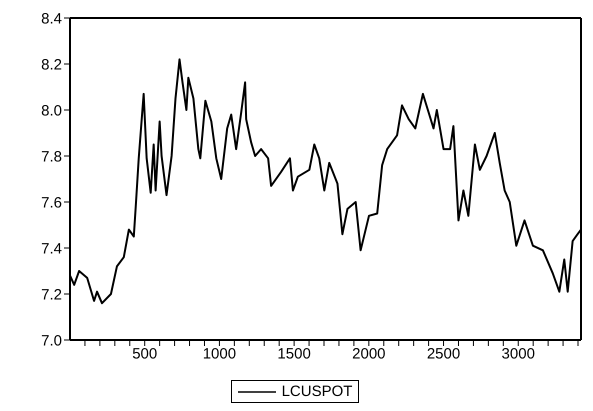 The image size is (593, 411). What do you see at coordinates (518, 354) in the screenshot?
I see `x-tick-label: 3000` at bounding box center [518, 354].